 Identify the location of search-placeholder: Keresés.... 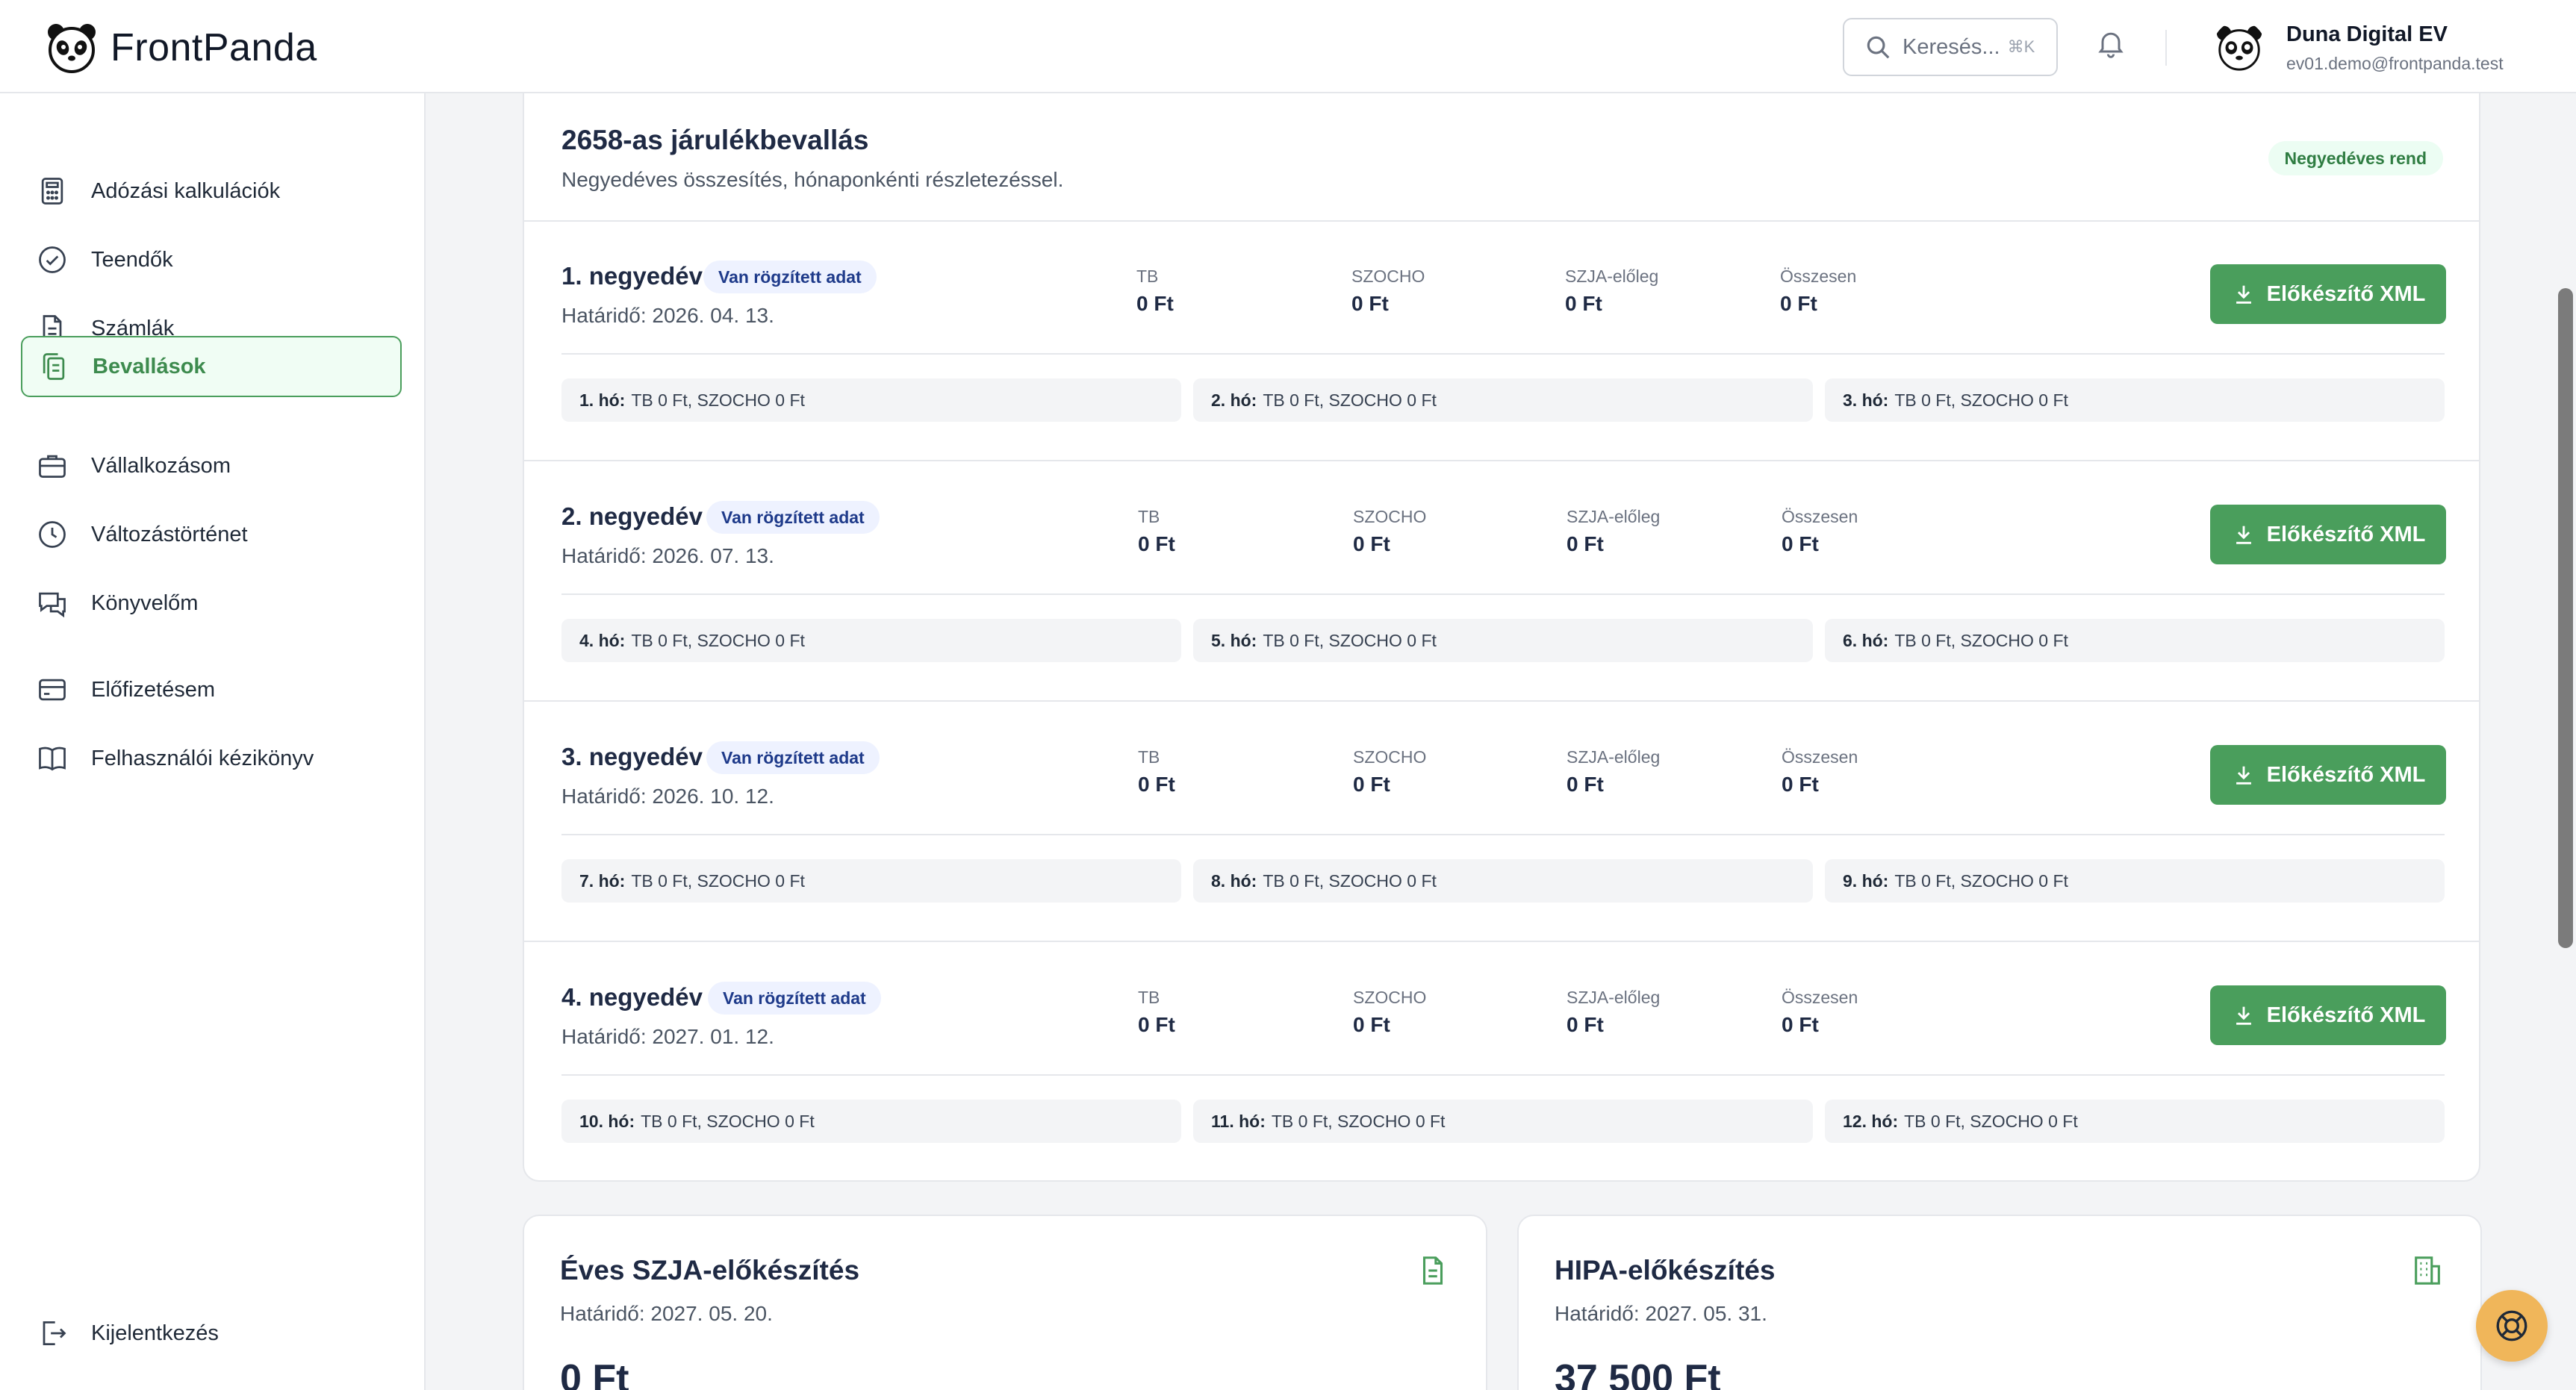
(1951, 47).